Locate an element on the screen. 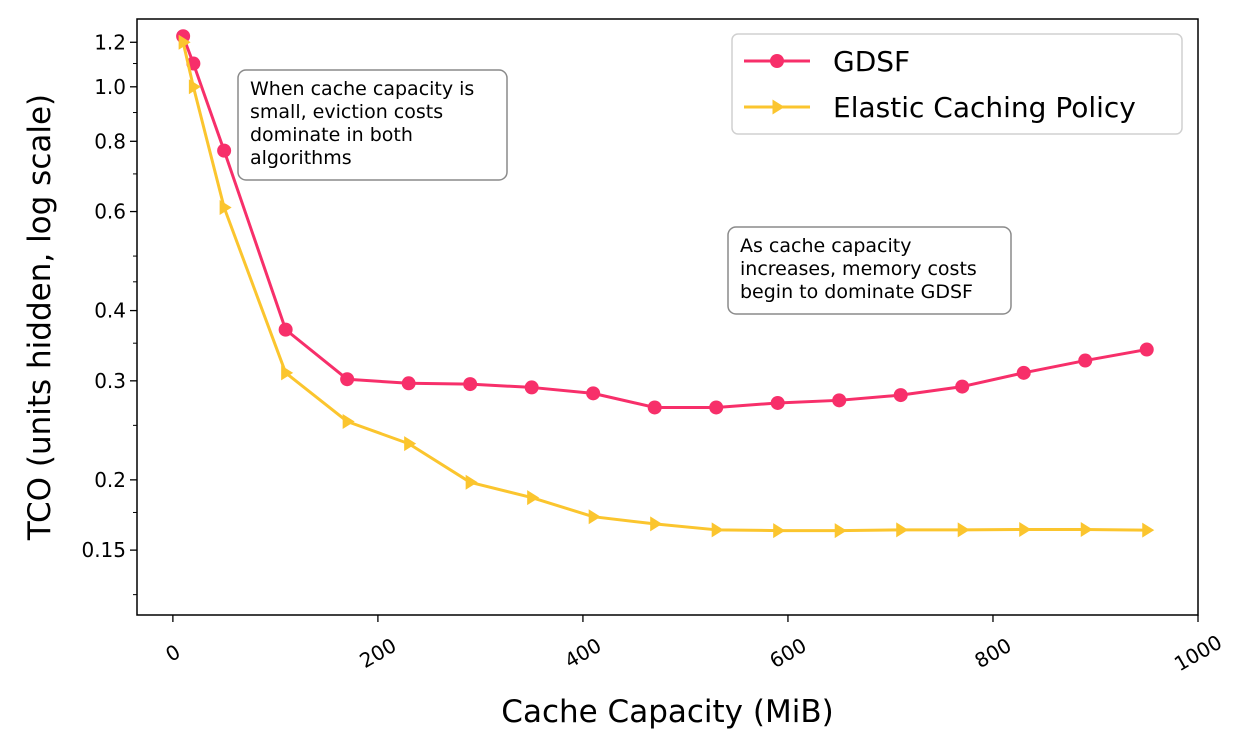 Image resolution: width=1250 pixels, height=750 pixels. legend: GDSF Elastic Caching Policy is located at coordinates (957, 84).